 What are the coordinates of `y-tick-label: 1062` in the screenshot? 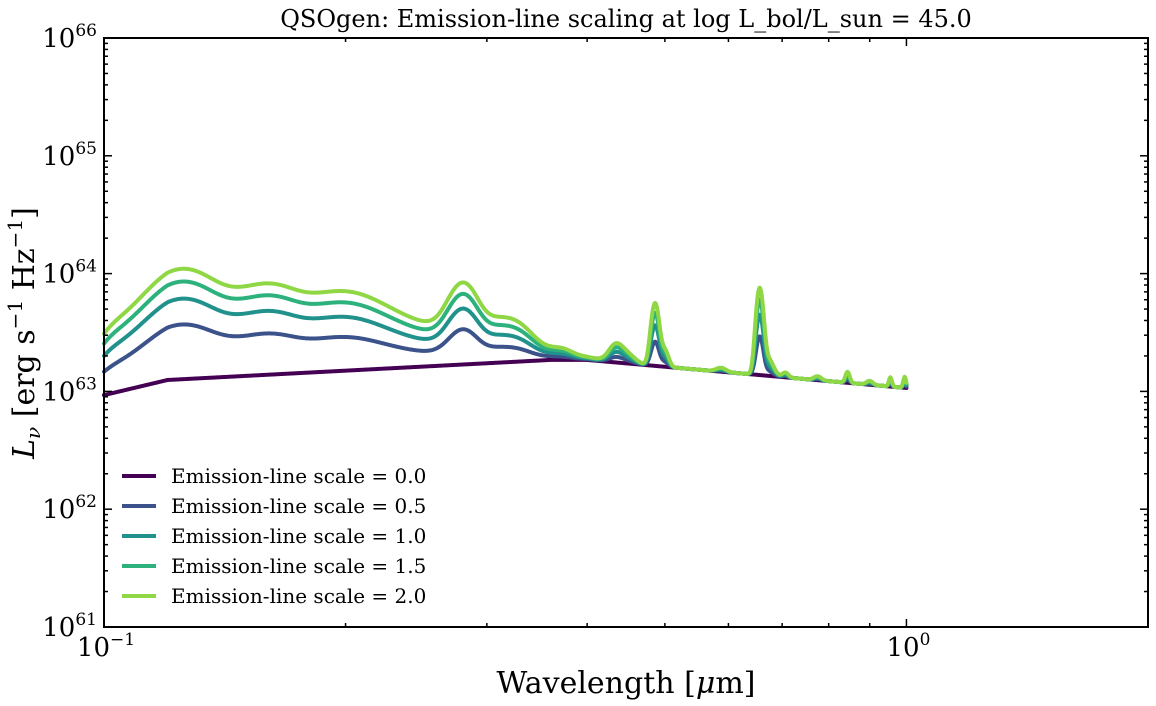 It's located at (69, 508).